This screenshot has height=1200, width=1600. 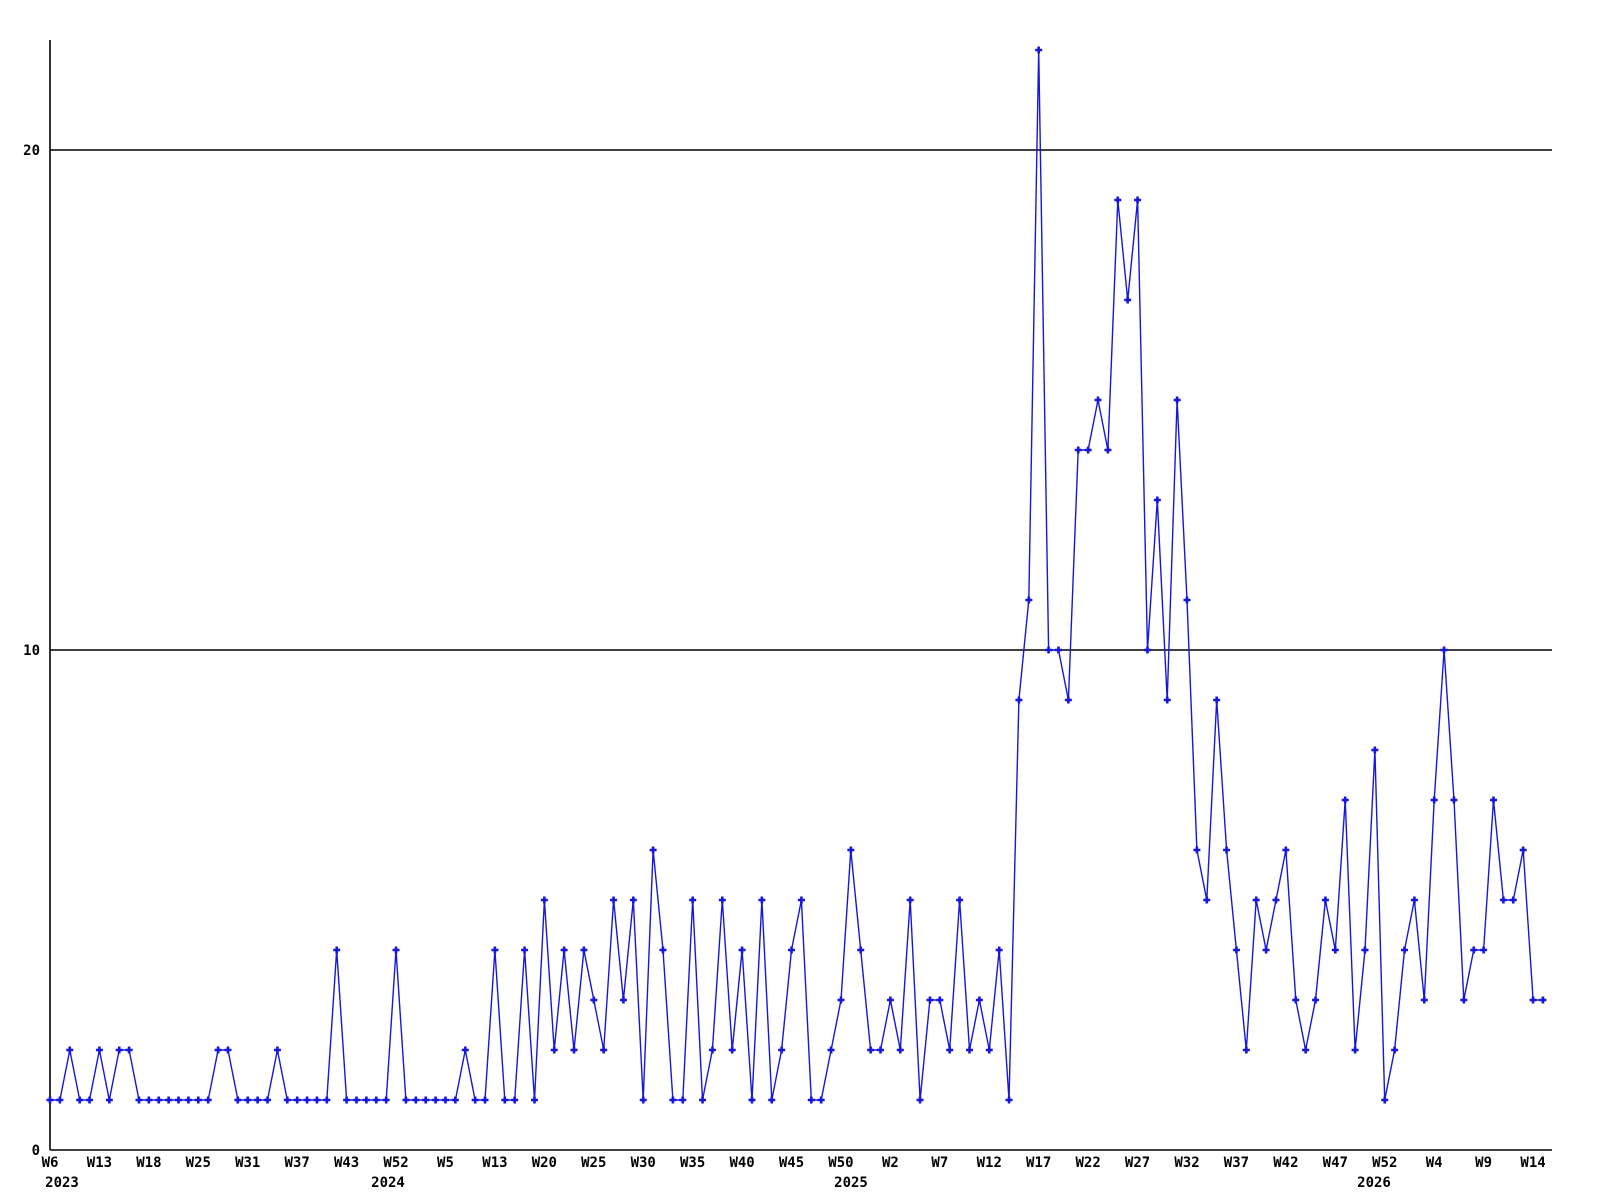 I want to click on x-tick-label: W31, so click(x=247, y=1163).